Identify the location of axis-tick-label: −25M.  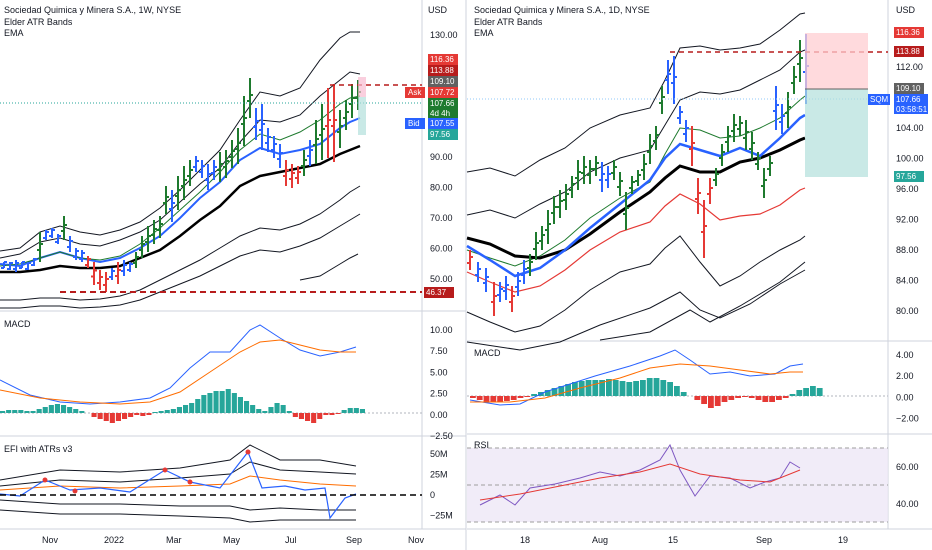
(441, 516).